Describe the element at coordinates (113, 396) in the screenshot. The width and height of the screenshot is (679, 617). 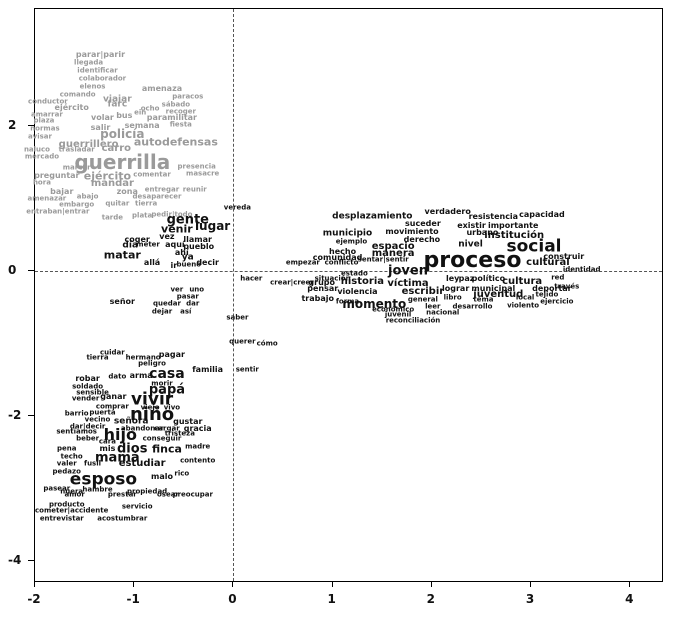
I see `word-label: ganar` at that location.